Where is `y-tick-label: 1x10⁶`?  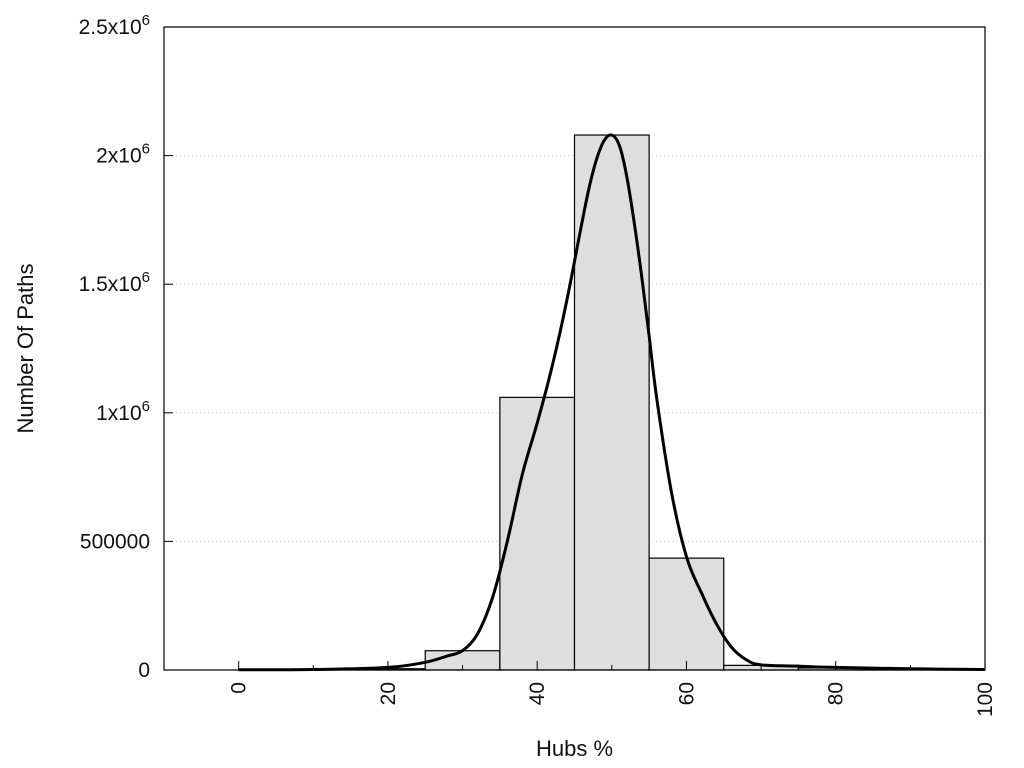
y-tick-label: 1x10⁶ is located at coordinates (123, 411).